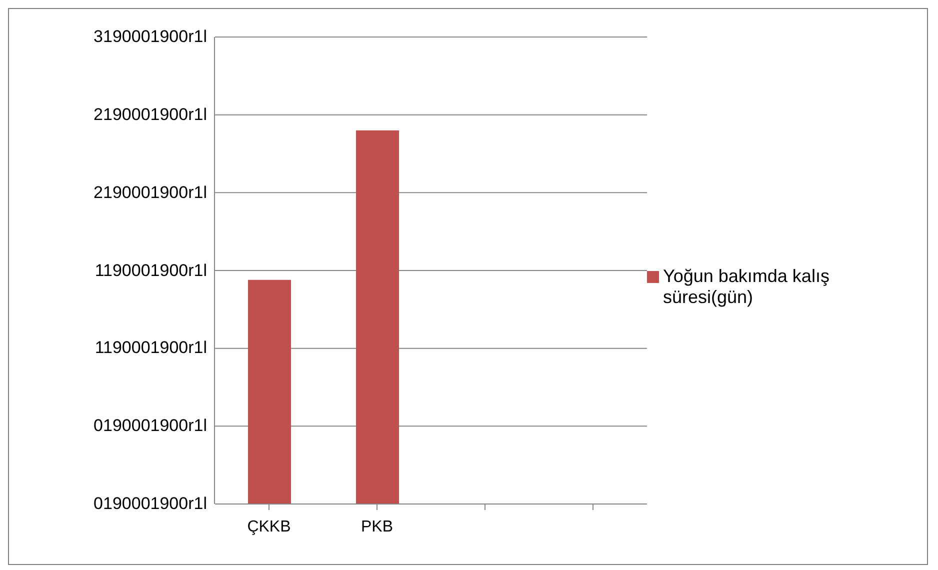  I want to click on x-tick-label: ÇKKB, so click(269, 527).